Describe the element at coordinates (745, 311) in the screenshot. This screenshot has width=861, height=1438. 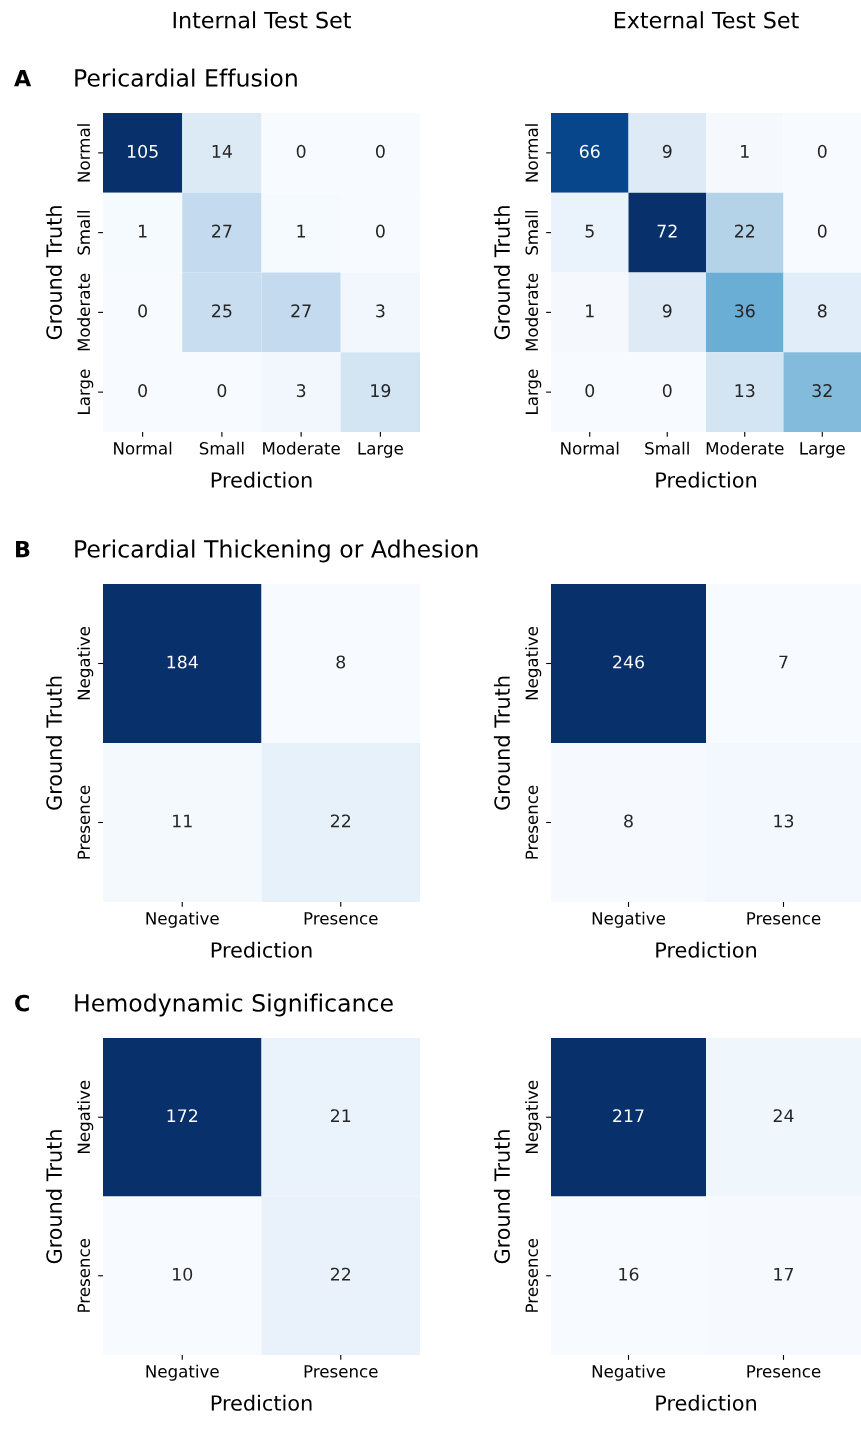
I see `data-label: 36` at that location.